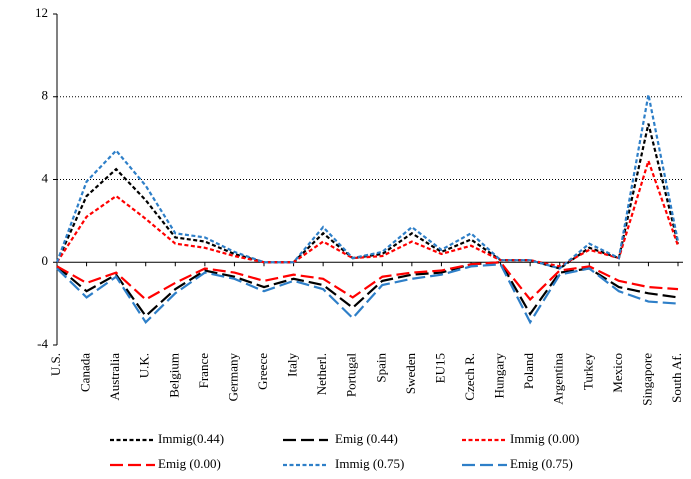 This screenshot has width=691, height=479. Describe the element at coordinates (541, 463) in the screenshot. I see `legend-label: Emig (0.75)` at that location.